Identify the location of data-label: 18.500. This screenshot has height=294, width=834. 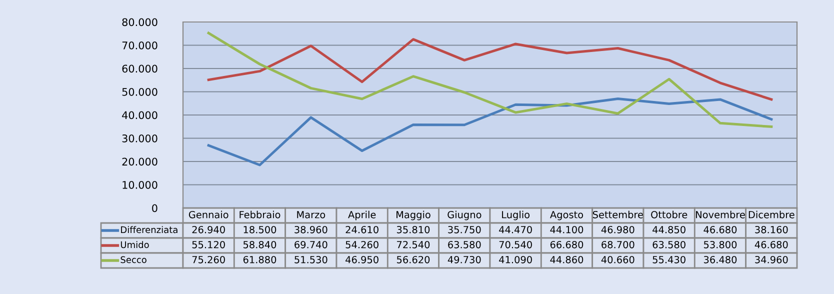
(260, 230).